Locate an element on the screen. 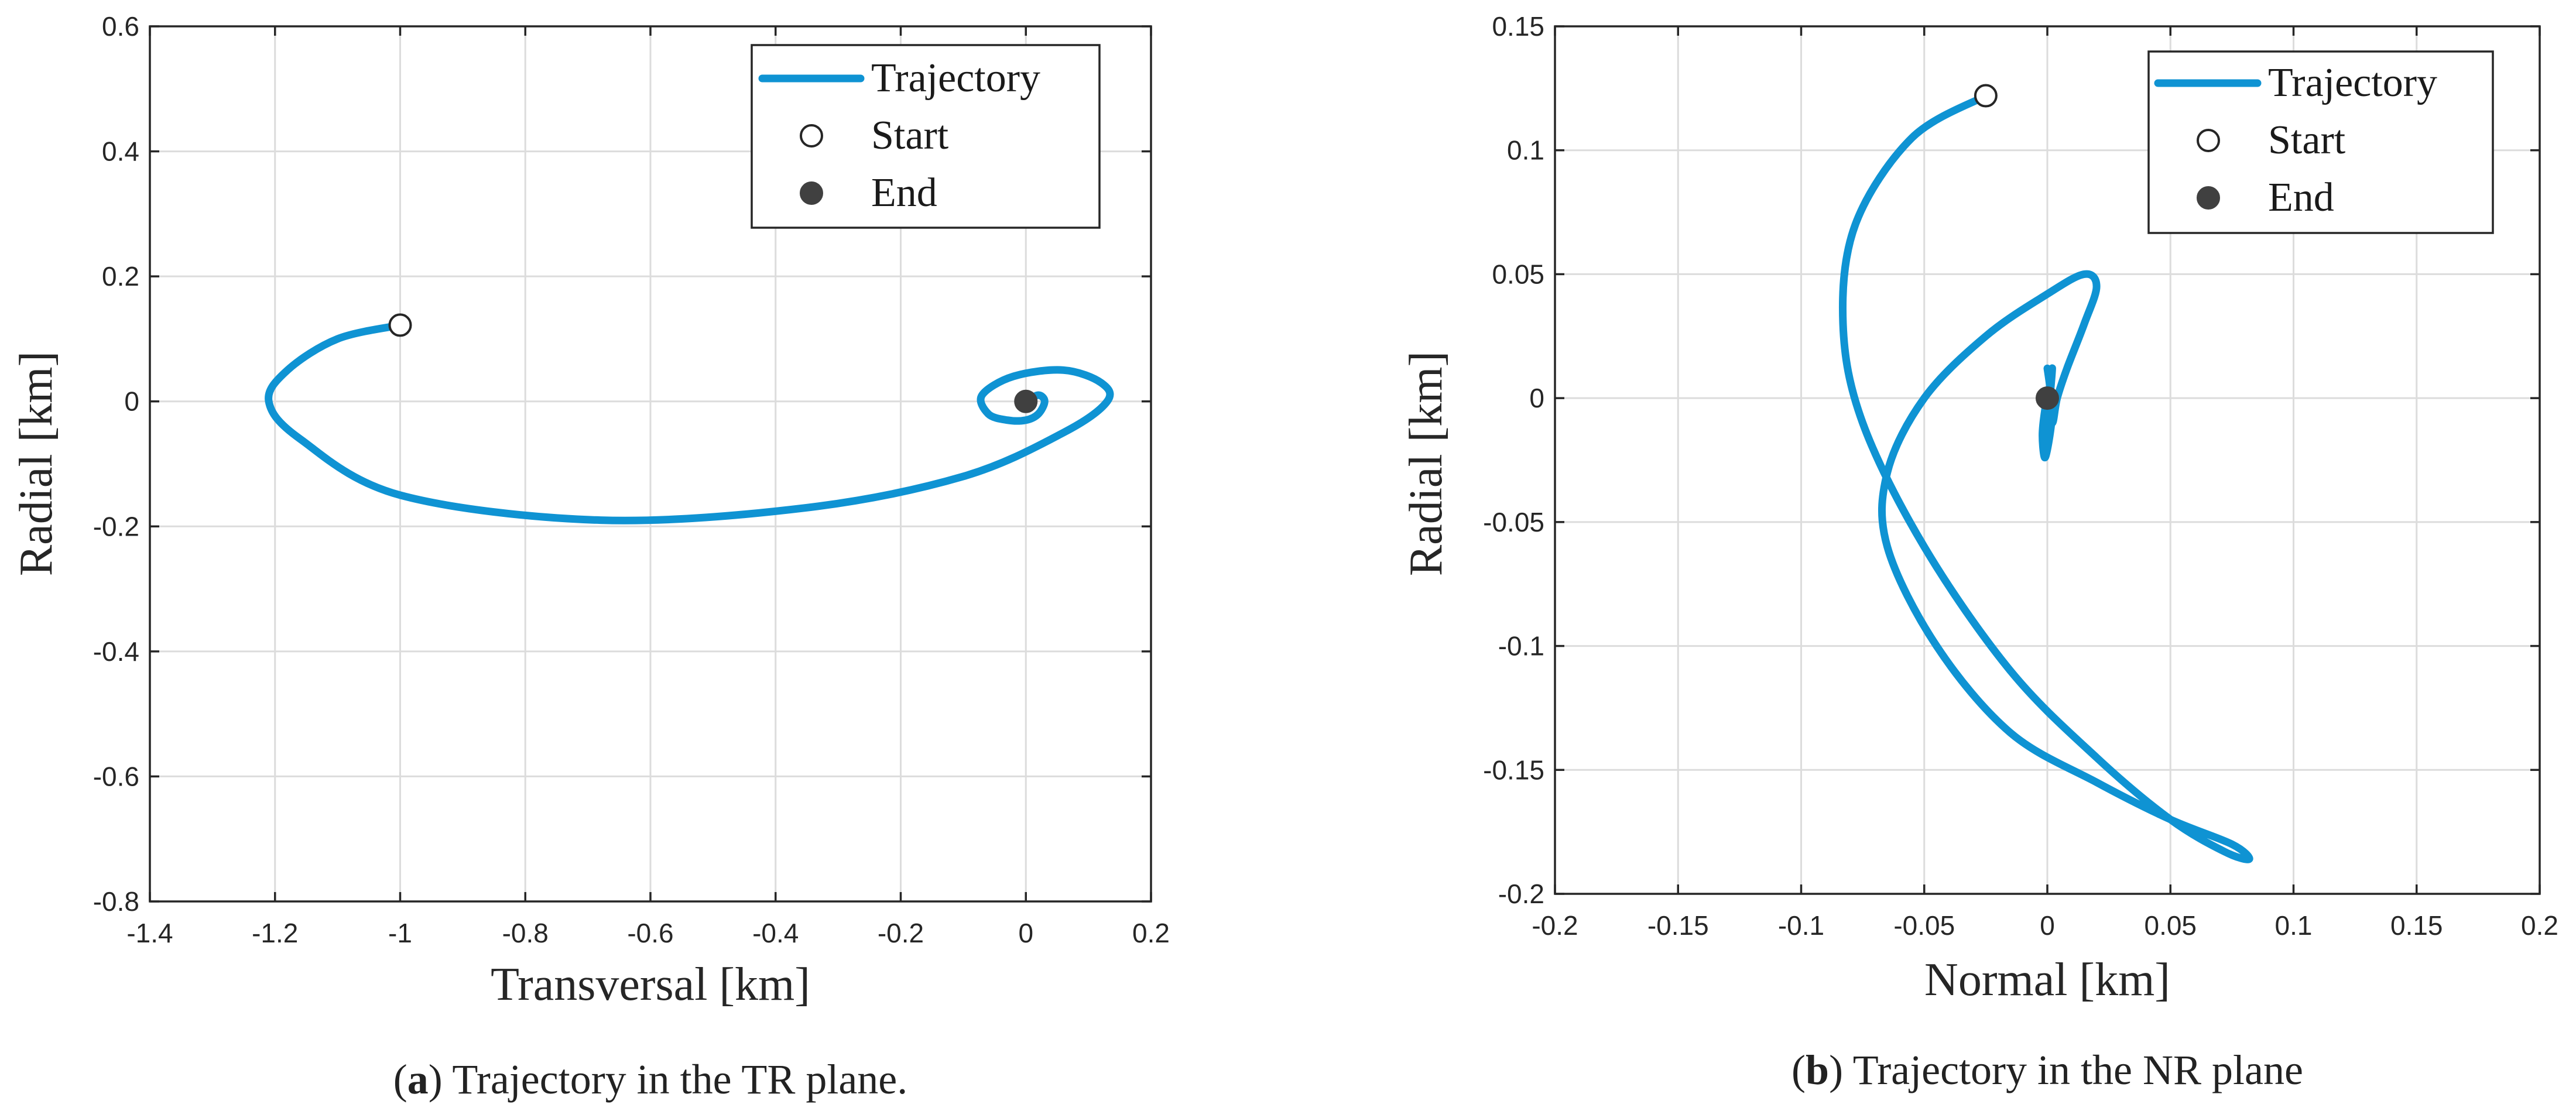  chart-b-legend-start: Start is located at coordinates (2307, 140).